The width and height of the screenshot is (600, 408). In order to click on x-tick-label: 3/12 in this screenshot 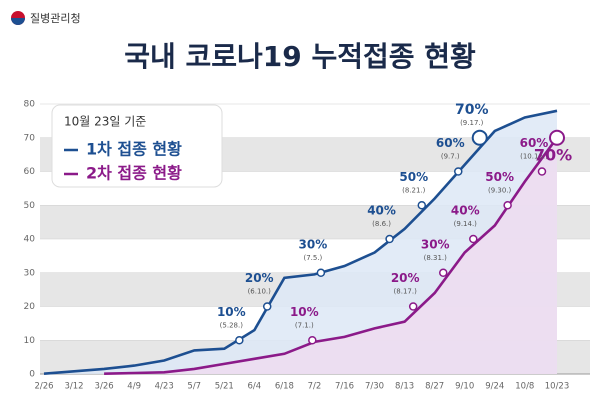, I will do `click(74, 387)`.